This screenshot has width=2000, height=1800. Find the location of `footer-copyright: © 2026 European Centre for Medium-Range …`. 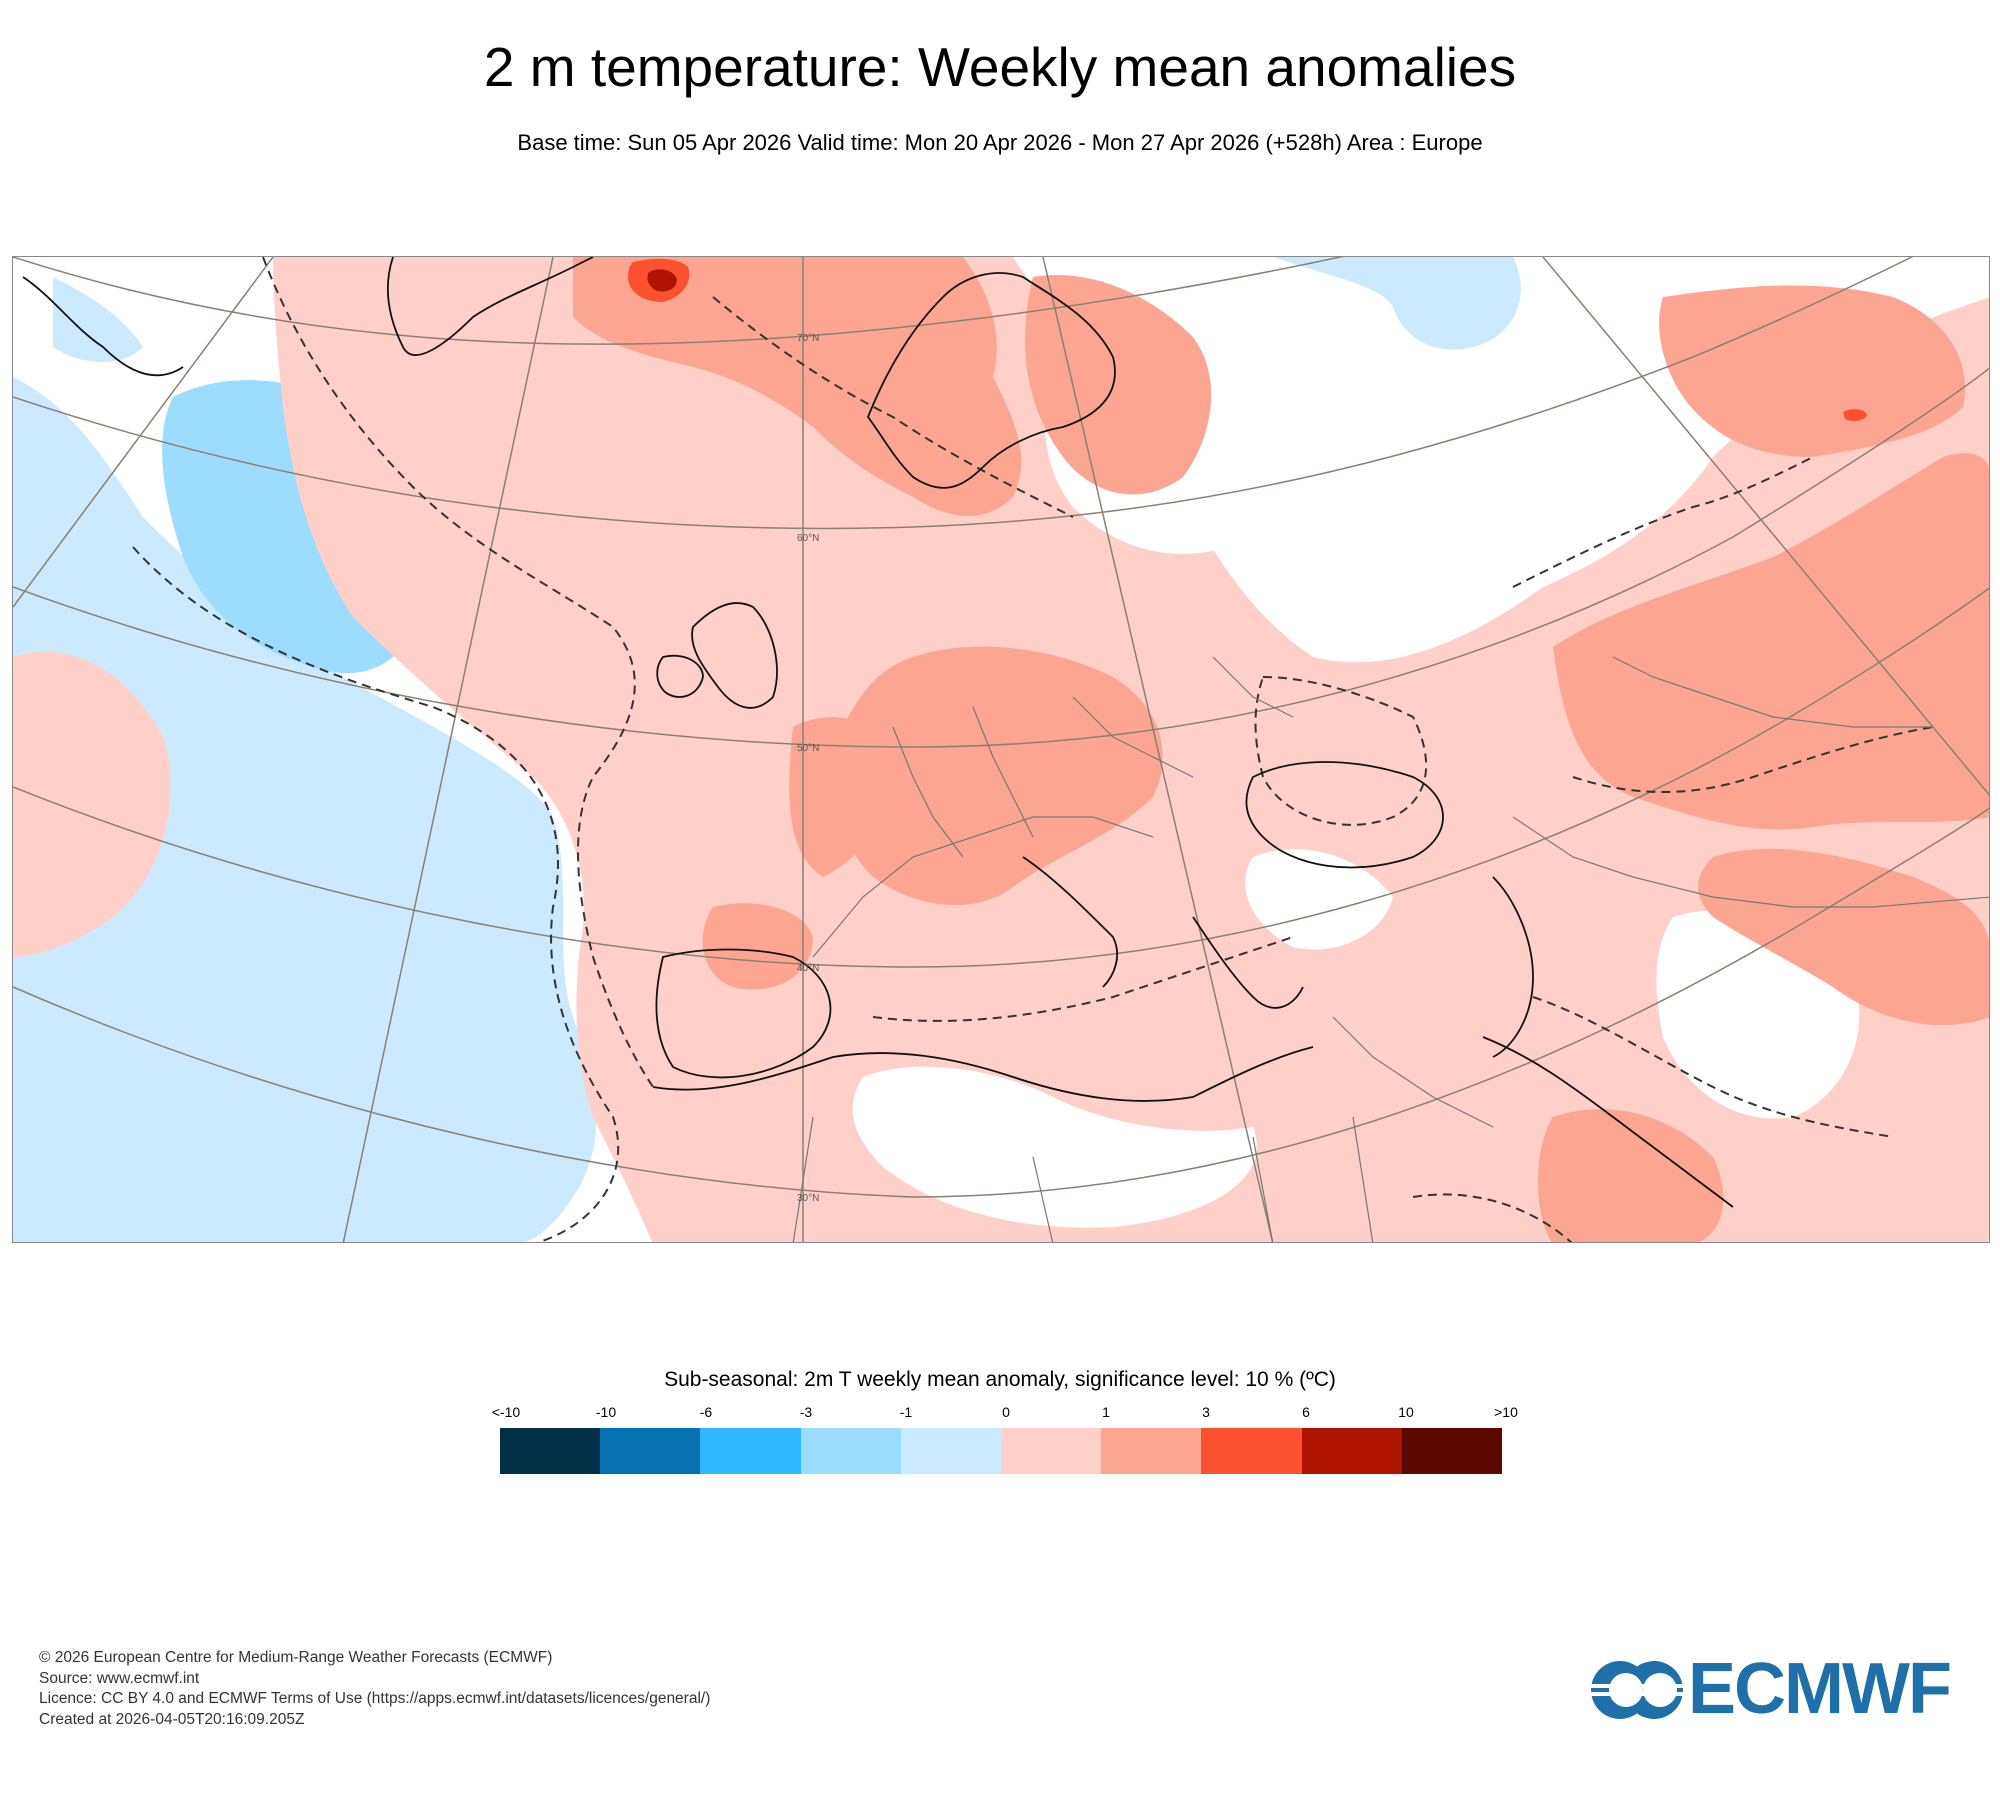

footer-copyright: © 2026 European Centre for Medium-Range … is located at coordinates (296, 1657).